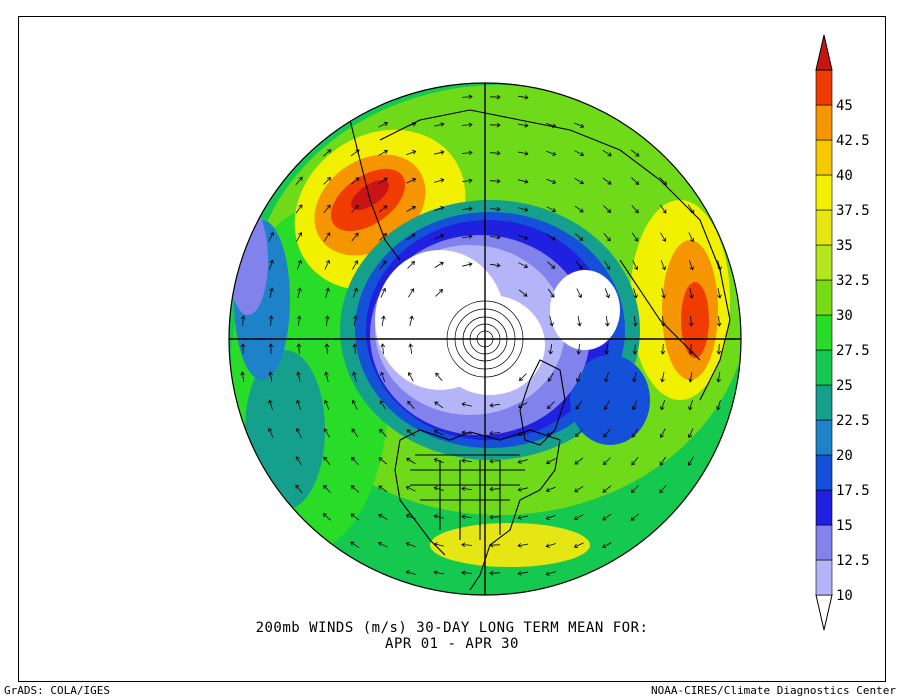 The image size is (904, 699). Describe the element at coordinates (853, 561) in the screenshot. I see `colorbar-label: 12.5` at that location.